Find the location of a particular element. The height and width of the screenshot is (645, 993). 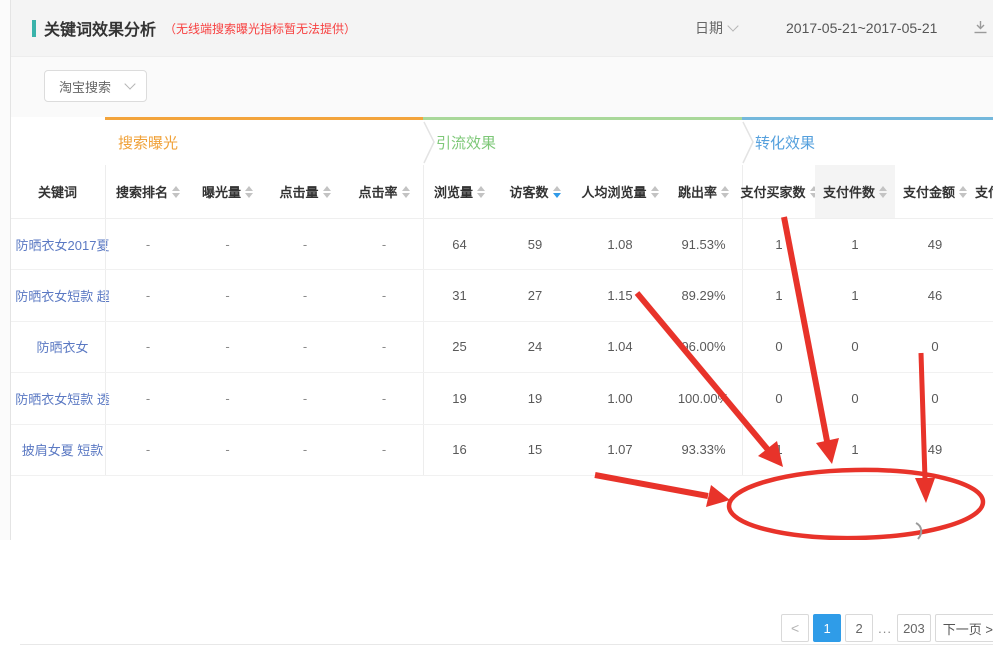

table-cell: 1.08 is located at coordinates (620, 244).